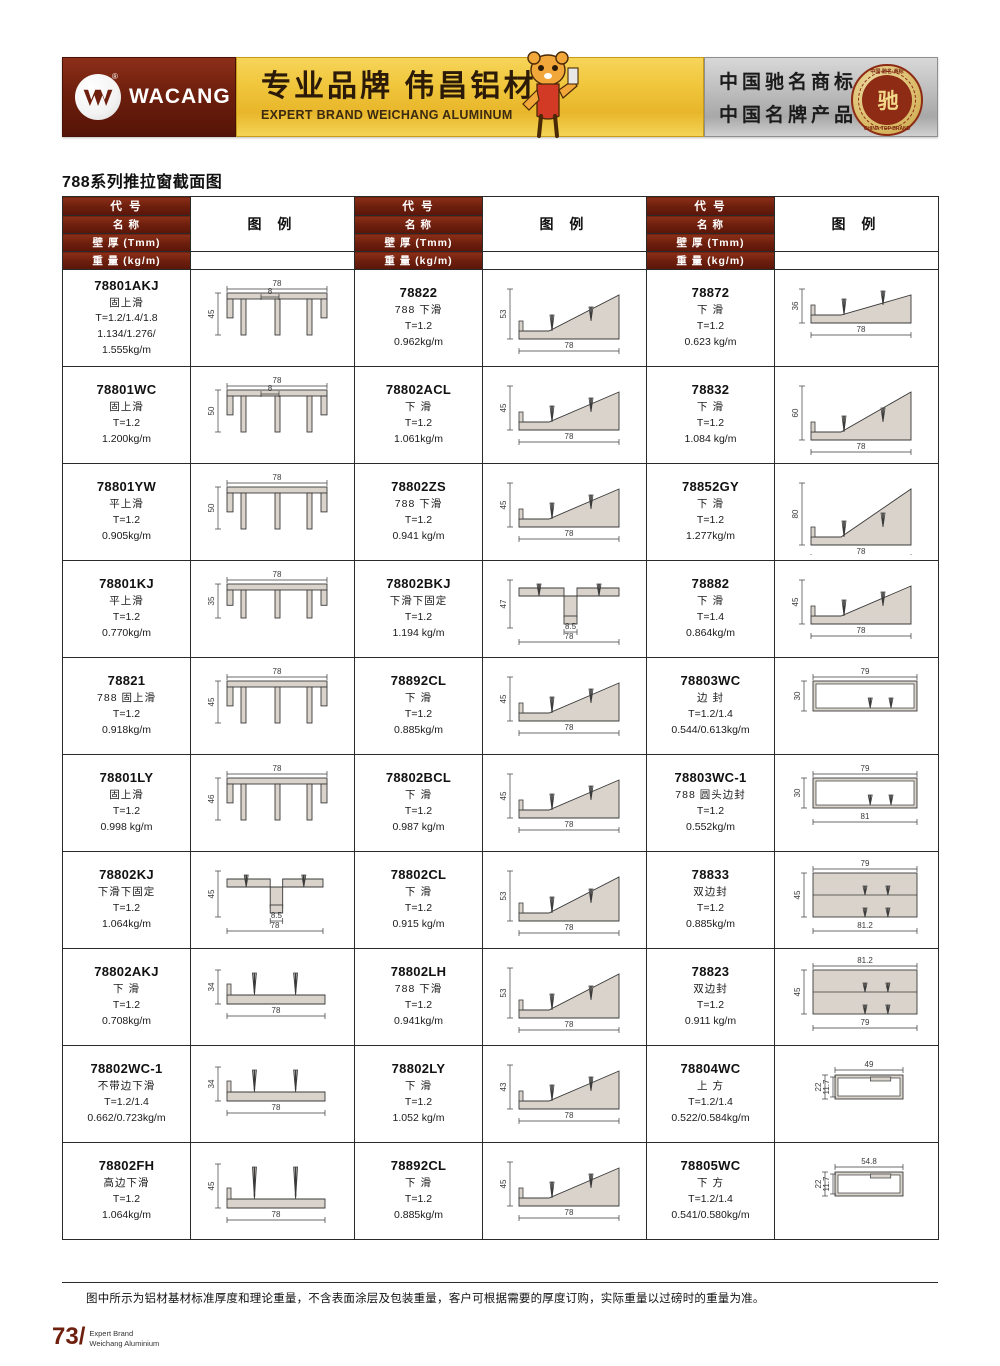 The image size is (1000, 1366). Describe the element at coordinates (710, 681) in the screenshot. I see `profile-code: 78803WC` at that location.